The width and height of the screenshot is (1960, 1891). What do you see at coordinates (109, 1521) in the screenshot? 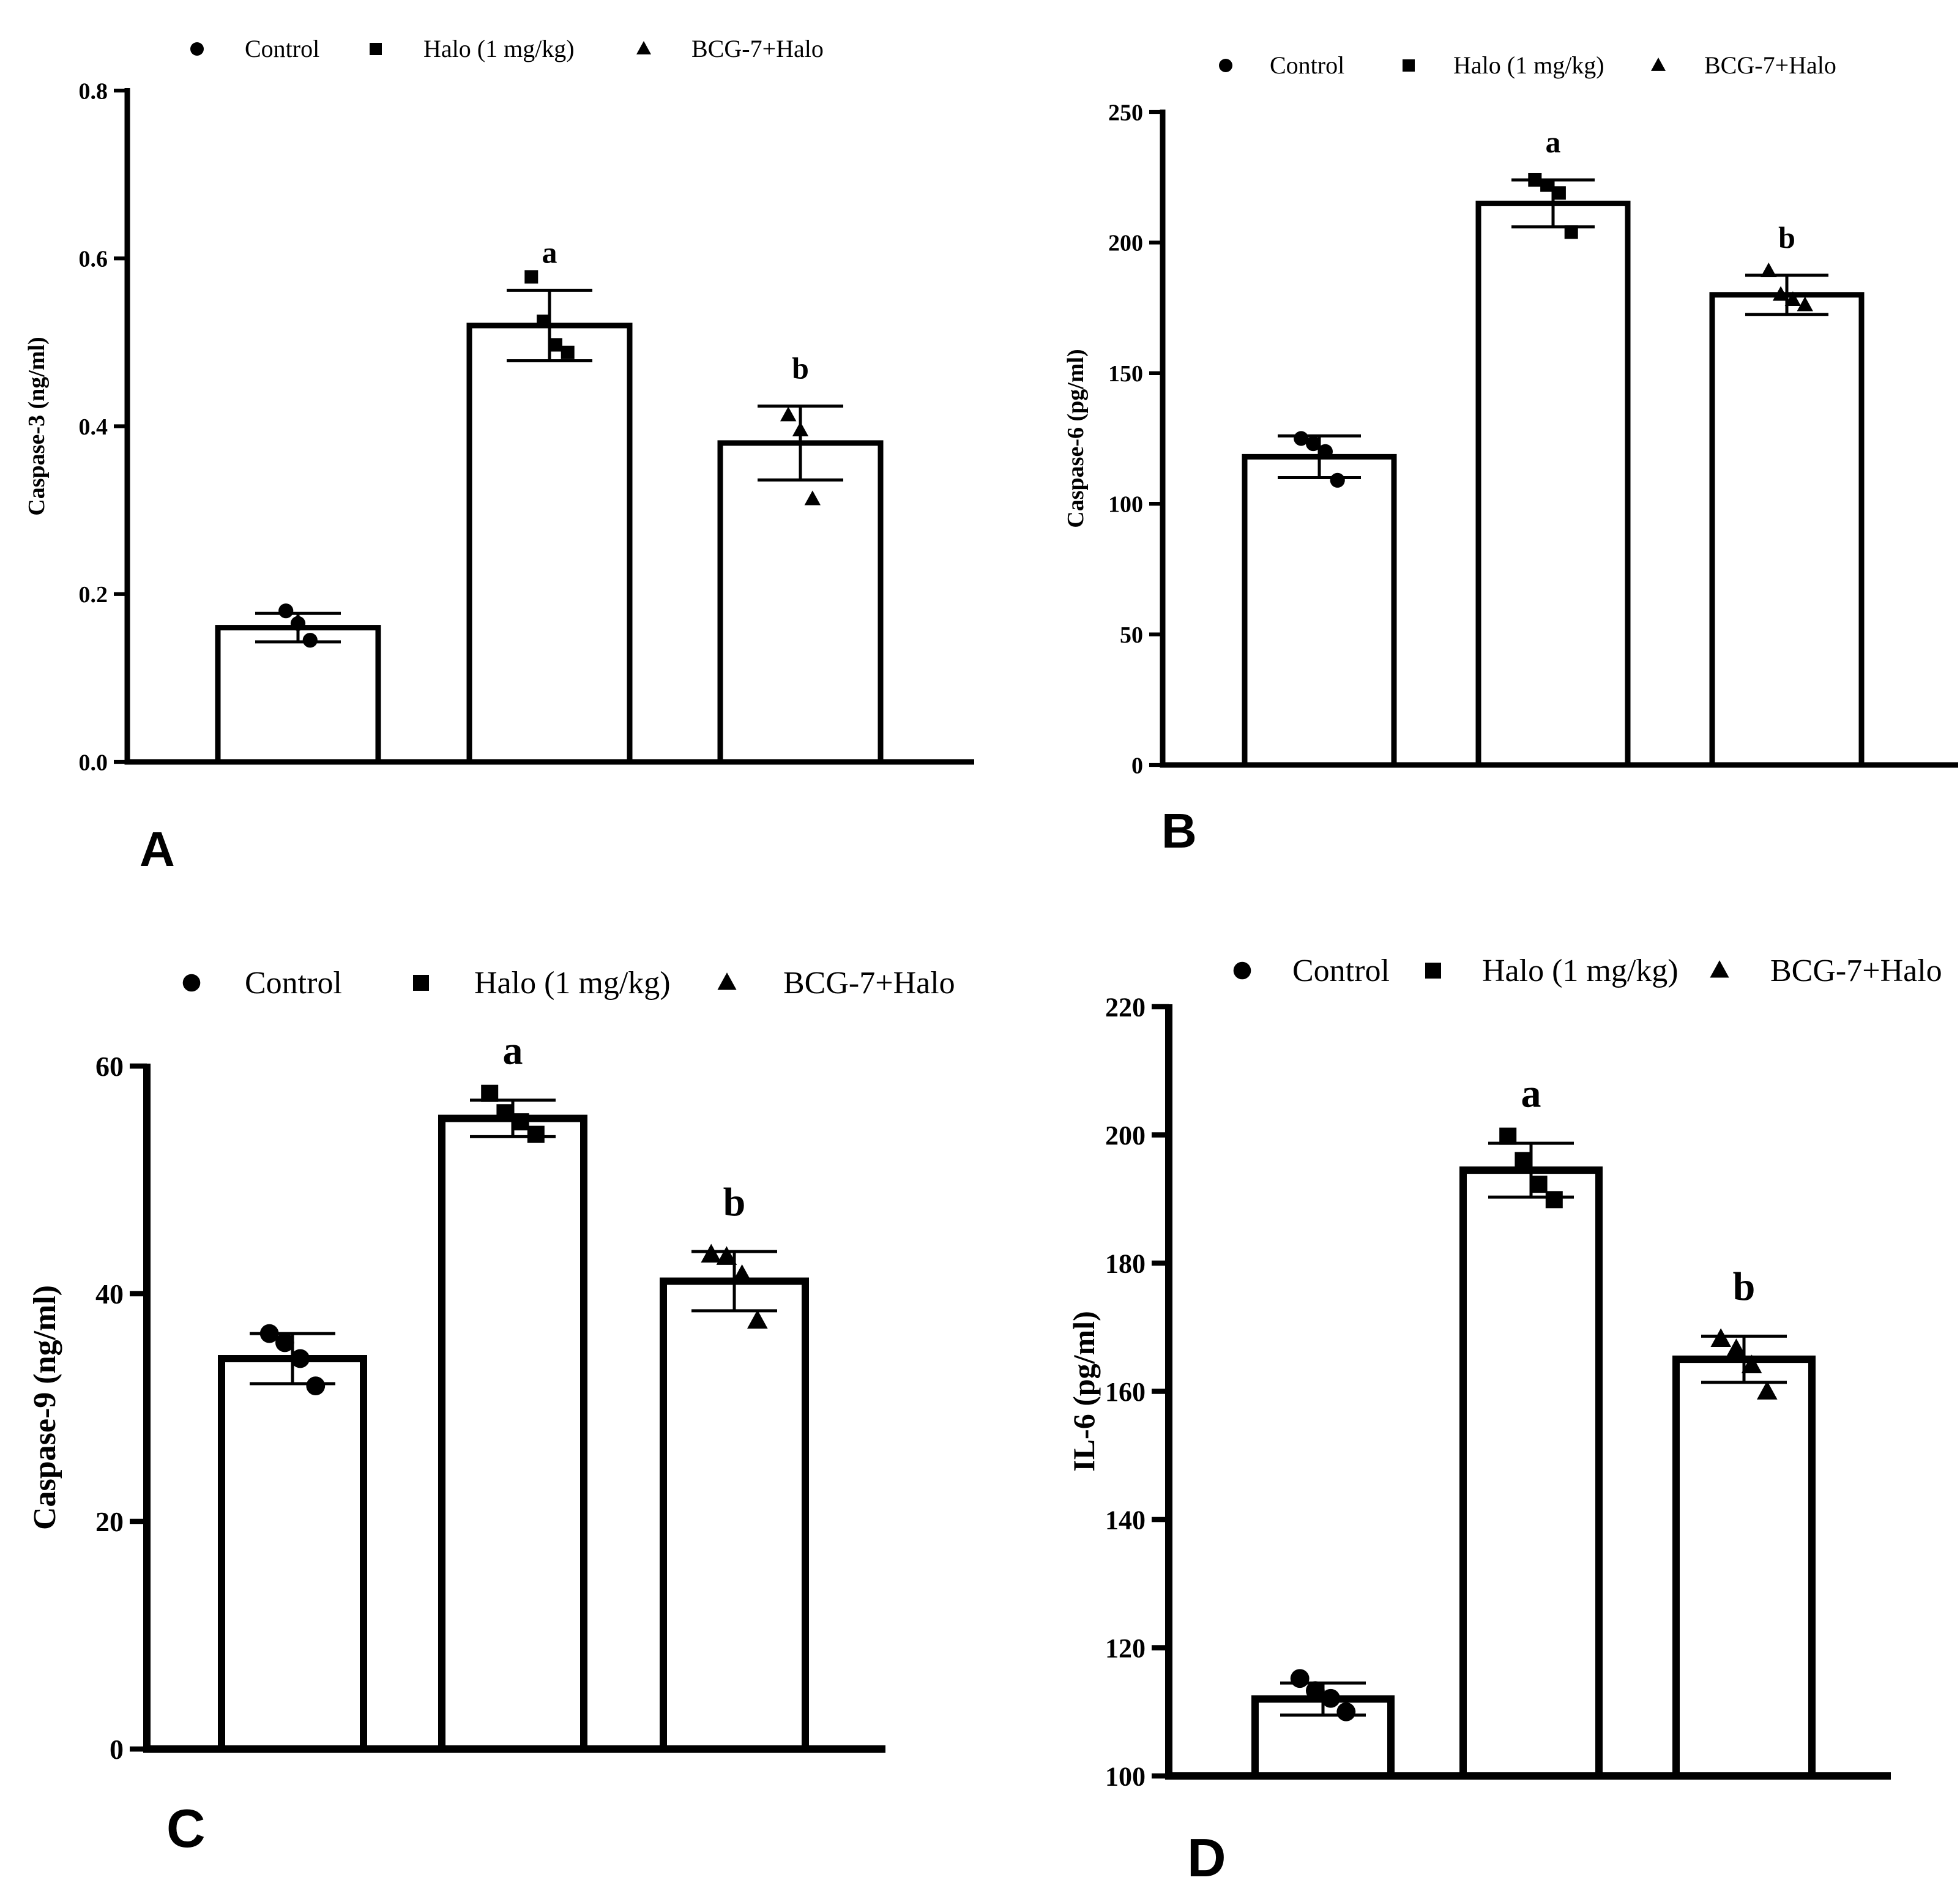
I see `y-tick-label: 20` at bounding box center [109, 1521].